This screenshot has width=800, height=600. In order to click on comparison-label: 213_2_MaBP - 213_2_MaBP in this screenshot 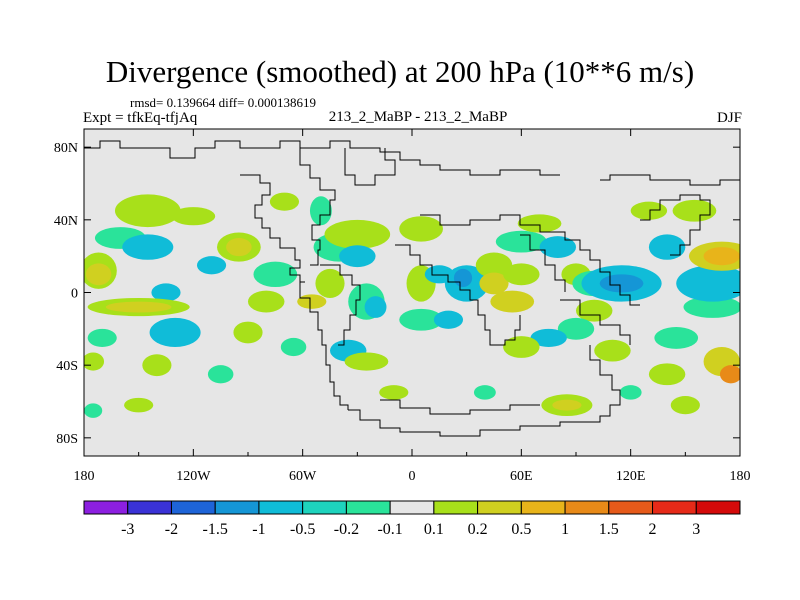, I will do `click(418, 117)`.